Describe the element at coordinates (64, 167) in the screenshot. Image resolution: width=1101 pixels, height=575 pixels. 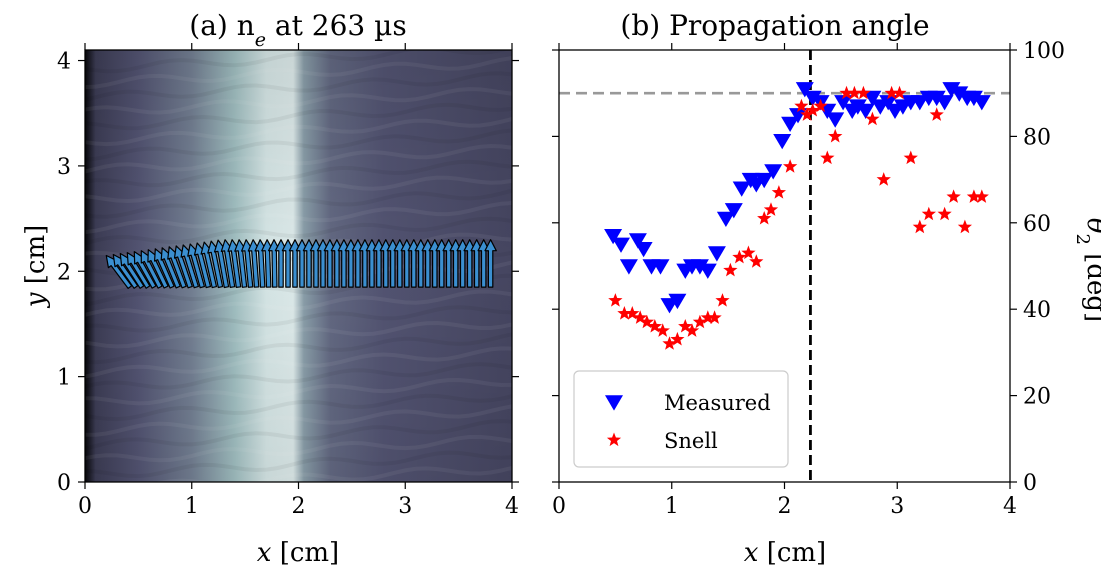
I see `y-tick-label: 3` at that location.